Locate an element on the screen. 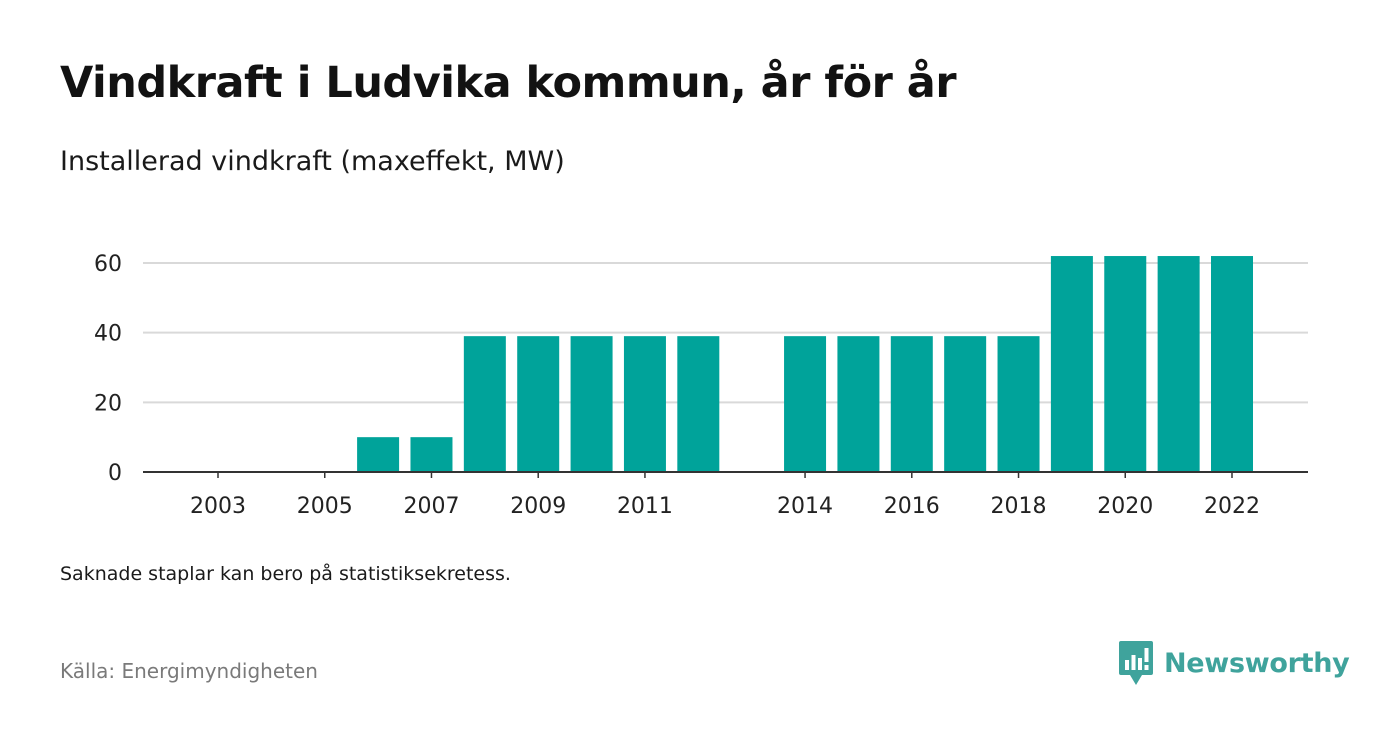  y-tick-label: 20 is located at coordinates (108, 403).